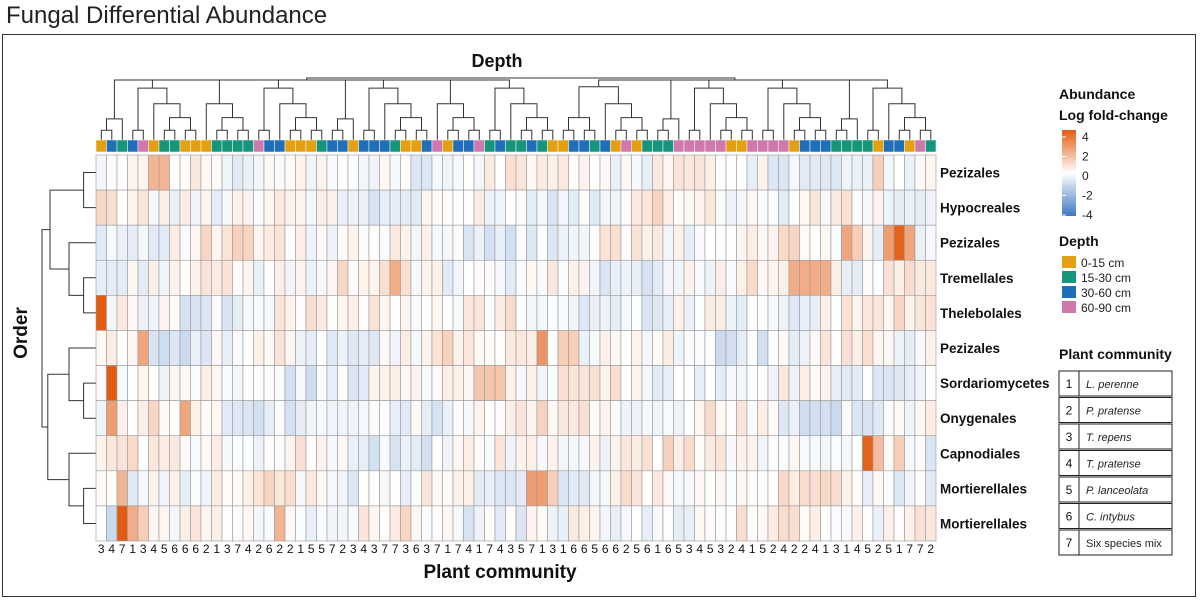  What do you see at coordinates (647, 549) in the screenshot?
I see `column-label: 6` at bounding box center [647, 549].